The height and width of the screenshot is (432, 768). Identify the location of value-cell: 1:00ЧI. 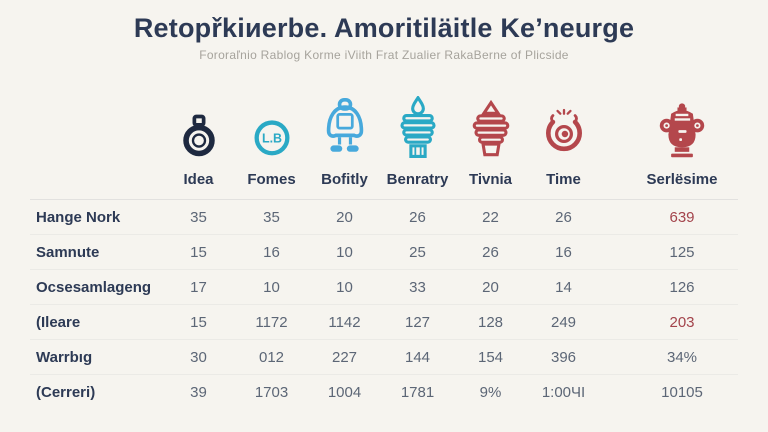
(563, 392).